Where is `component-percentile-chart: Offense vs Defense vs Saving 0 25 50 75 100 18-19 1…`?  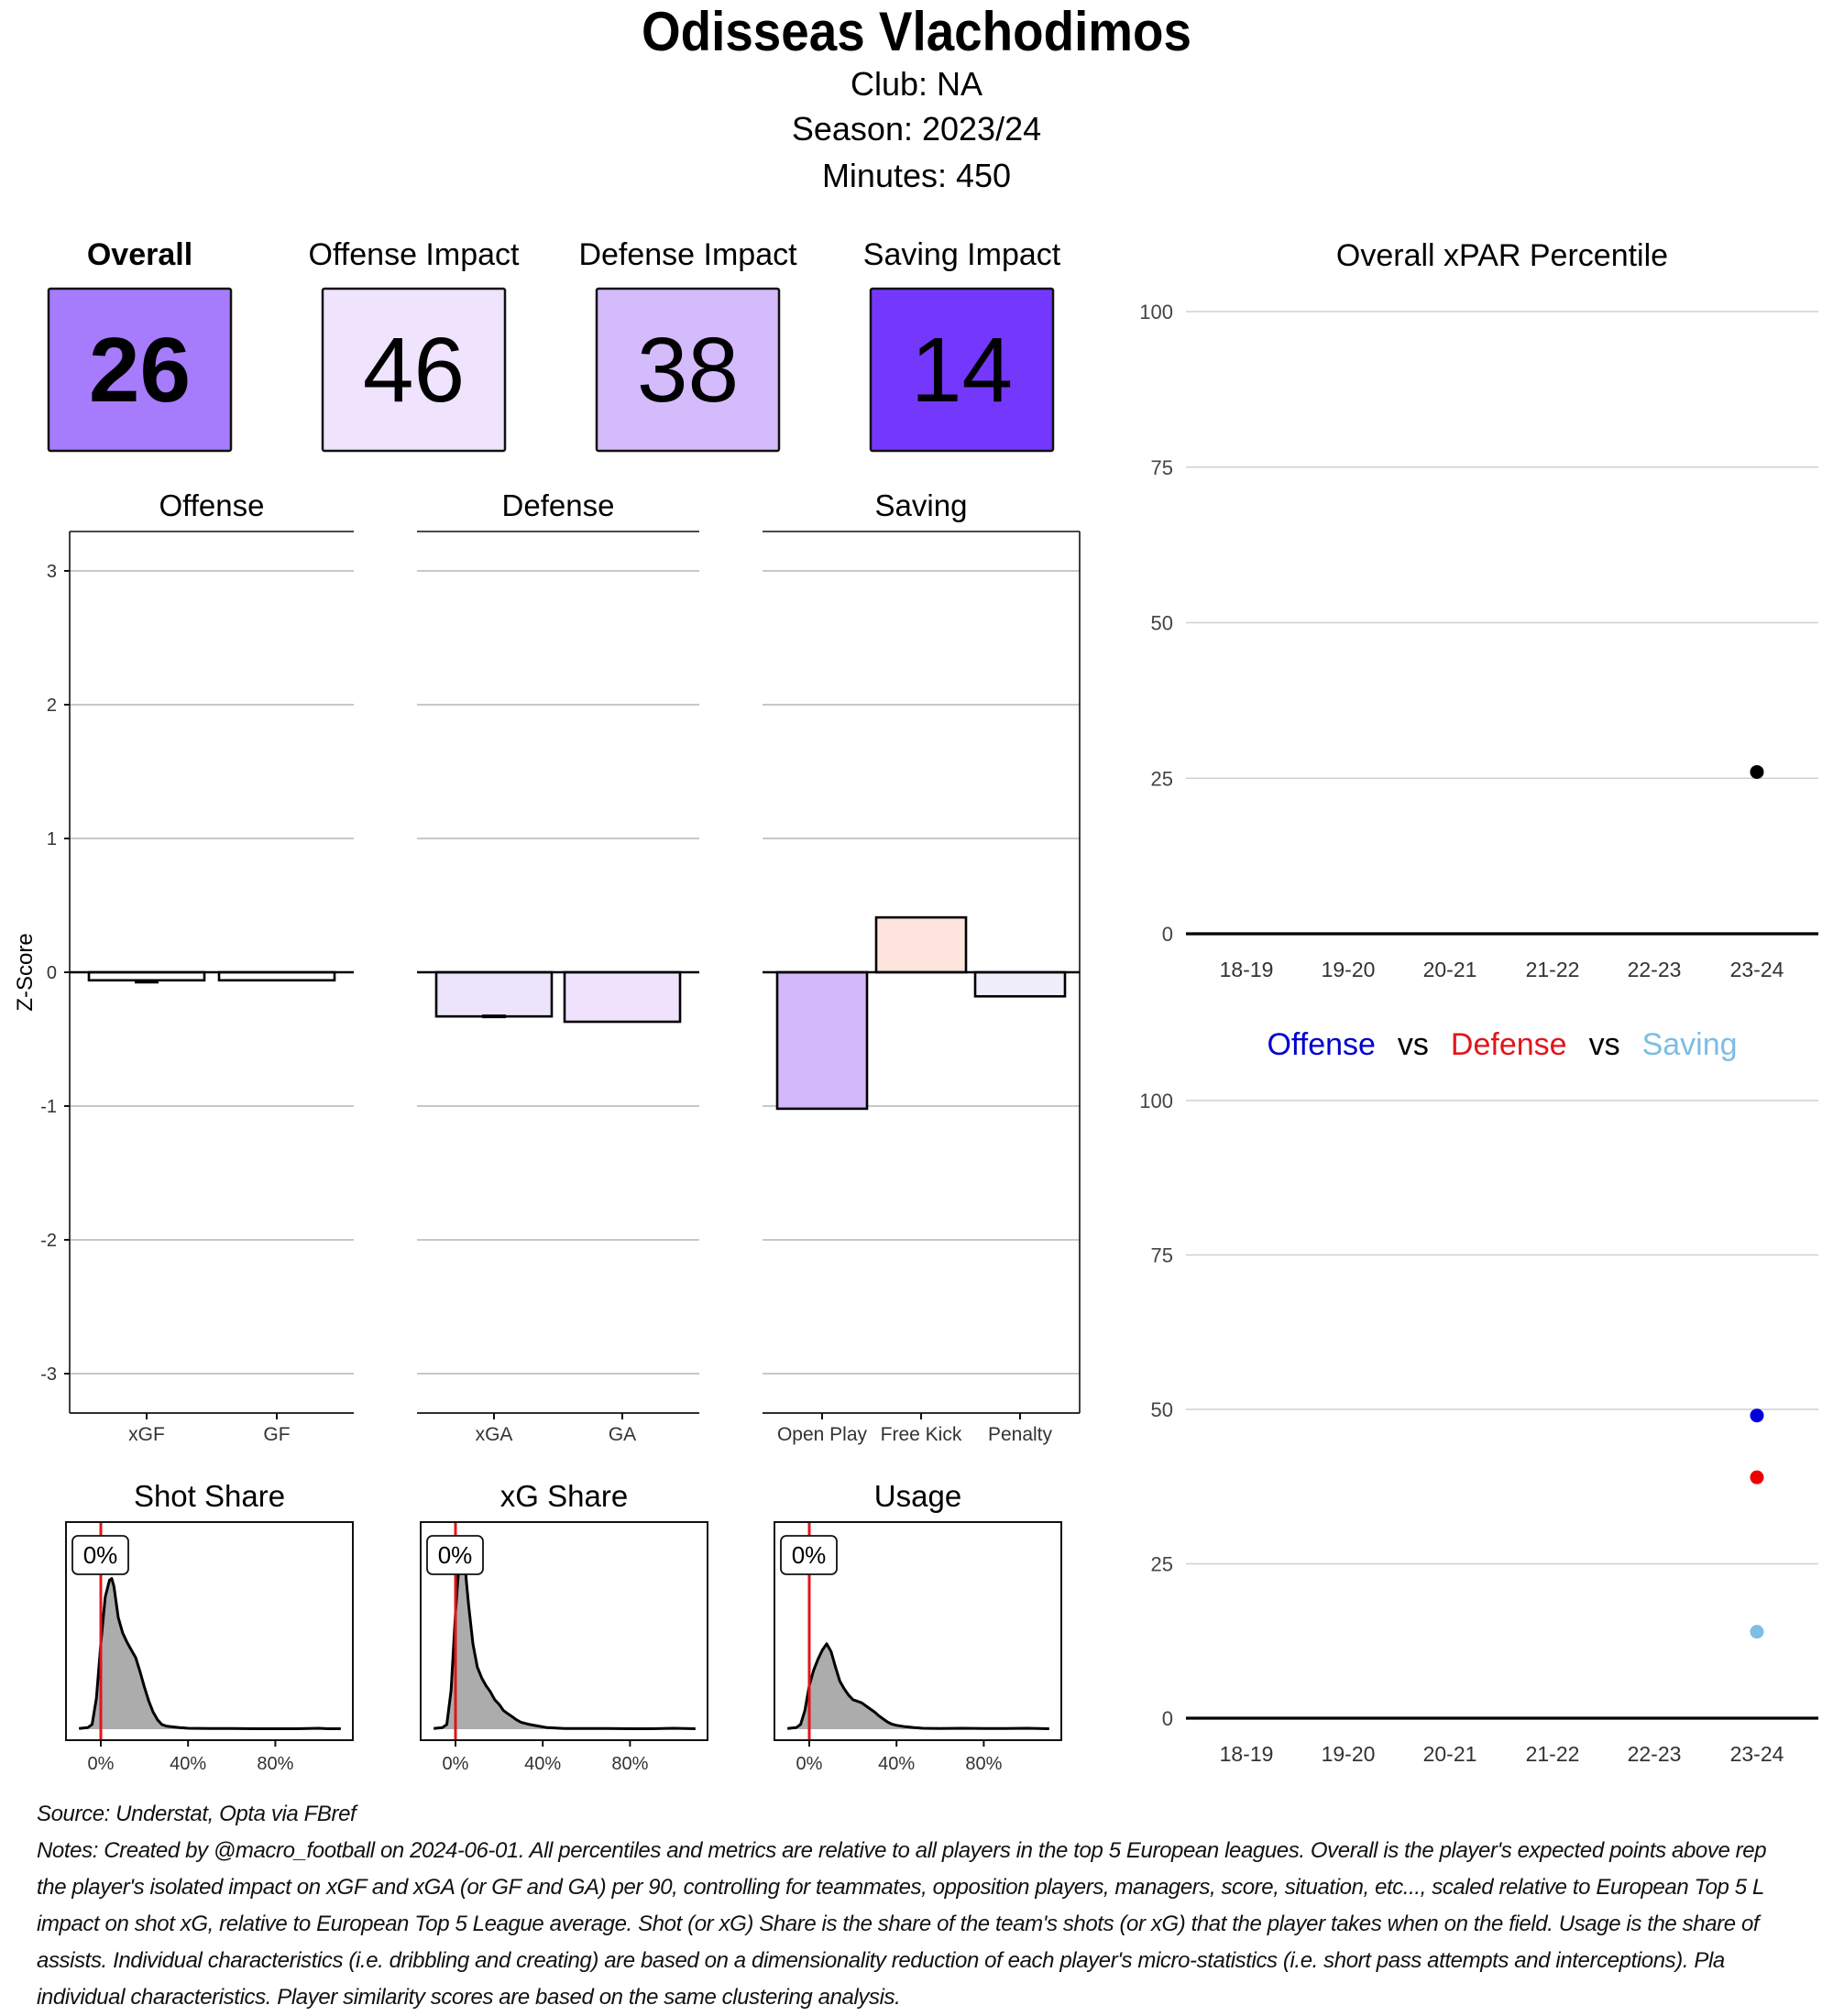
component-percentile-chart: Offense vs Defense vs Saving 0 25 50 75 100 18-19 1… is located at coordinates (1478, 1396).